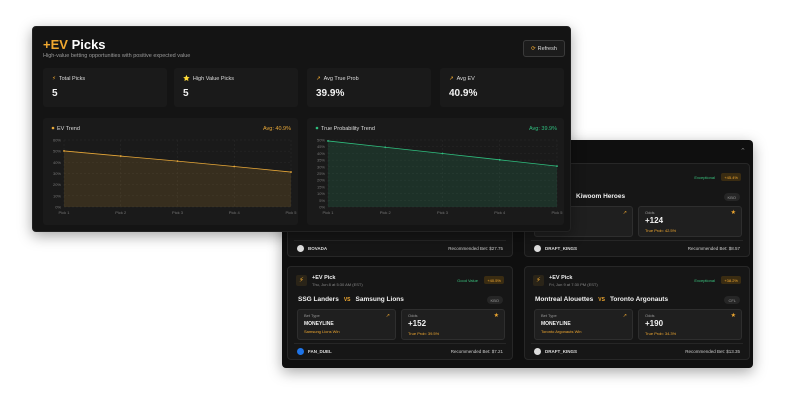  I want to click on odds-icon: ★, so click(733, 213).